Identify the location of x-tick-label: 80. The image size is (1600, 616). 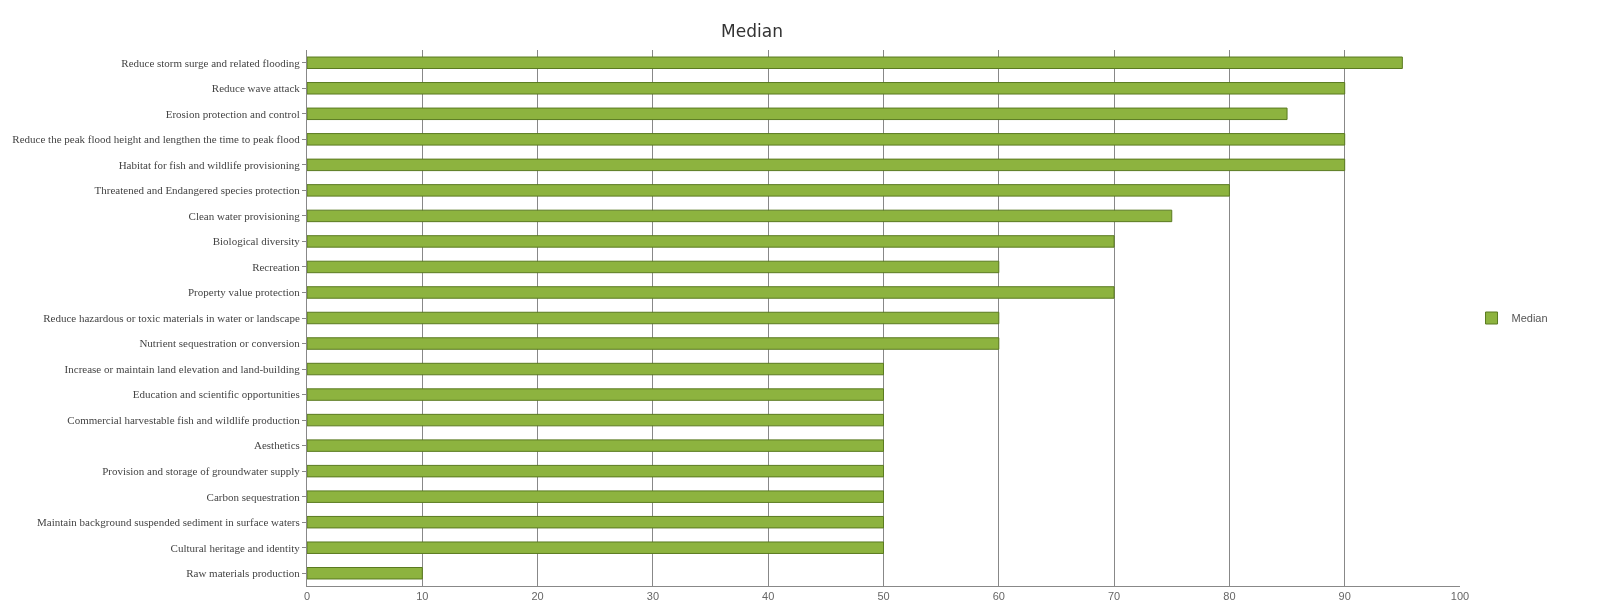
(1229, 596).